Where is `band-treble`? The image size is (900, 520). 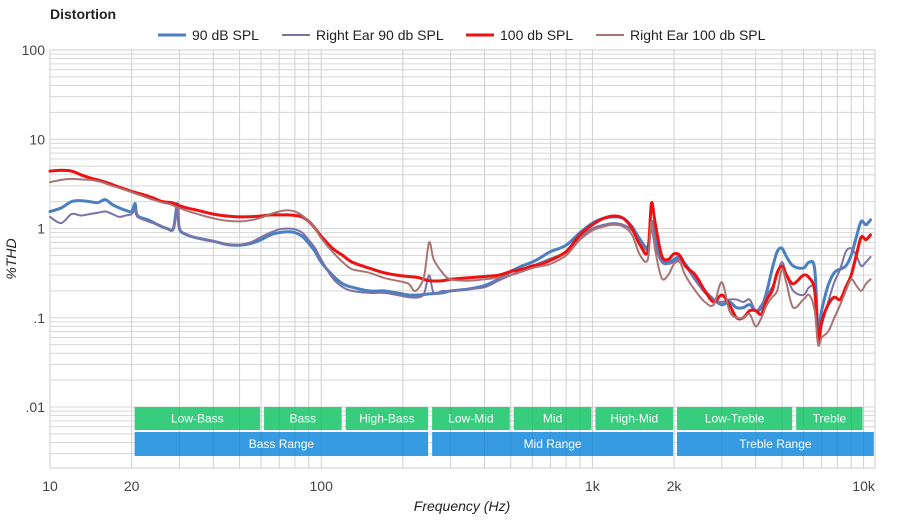 band-treble is located at coordinates (829, 418).